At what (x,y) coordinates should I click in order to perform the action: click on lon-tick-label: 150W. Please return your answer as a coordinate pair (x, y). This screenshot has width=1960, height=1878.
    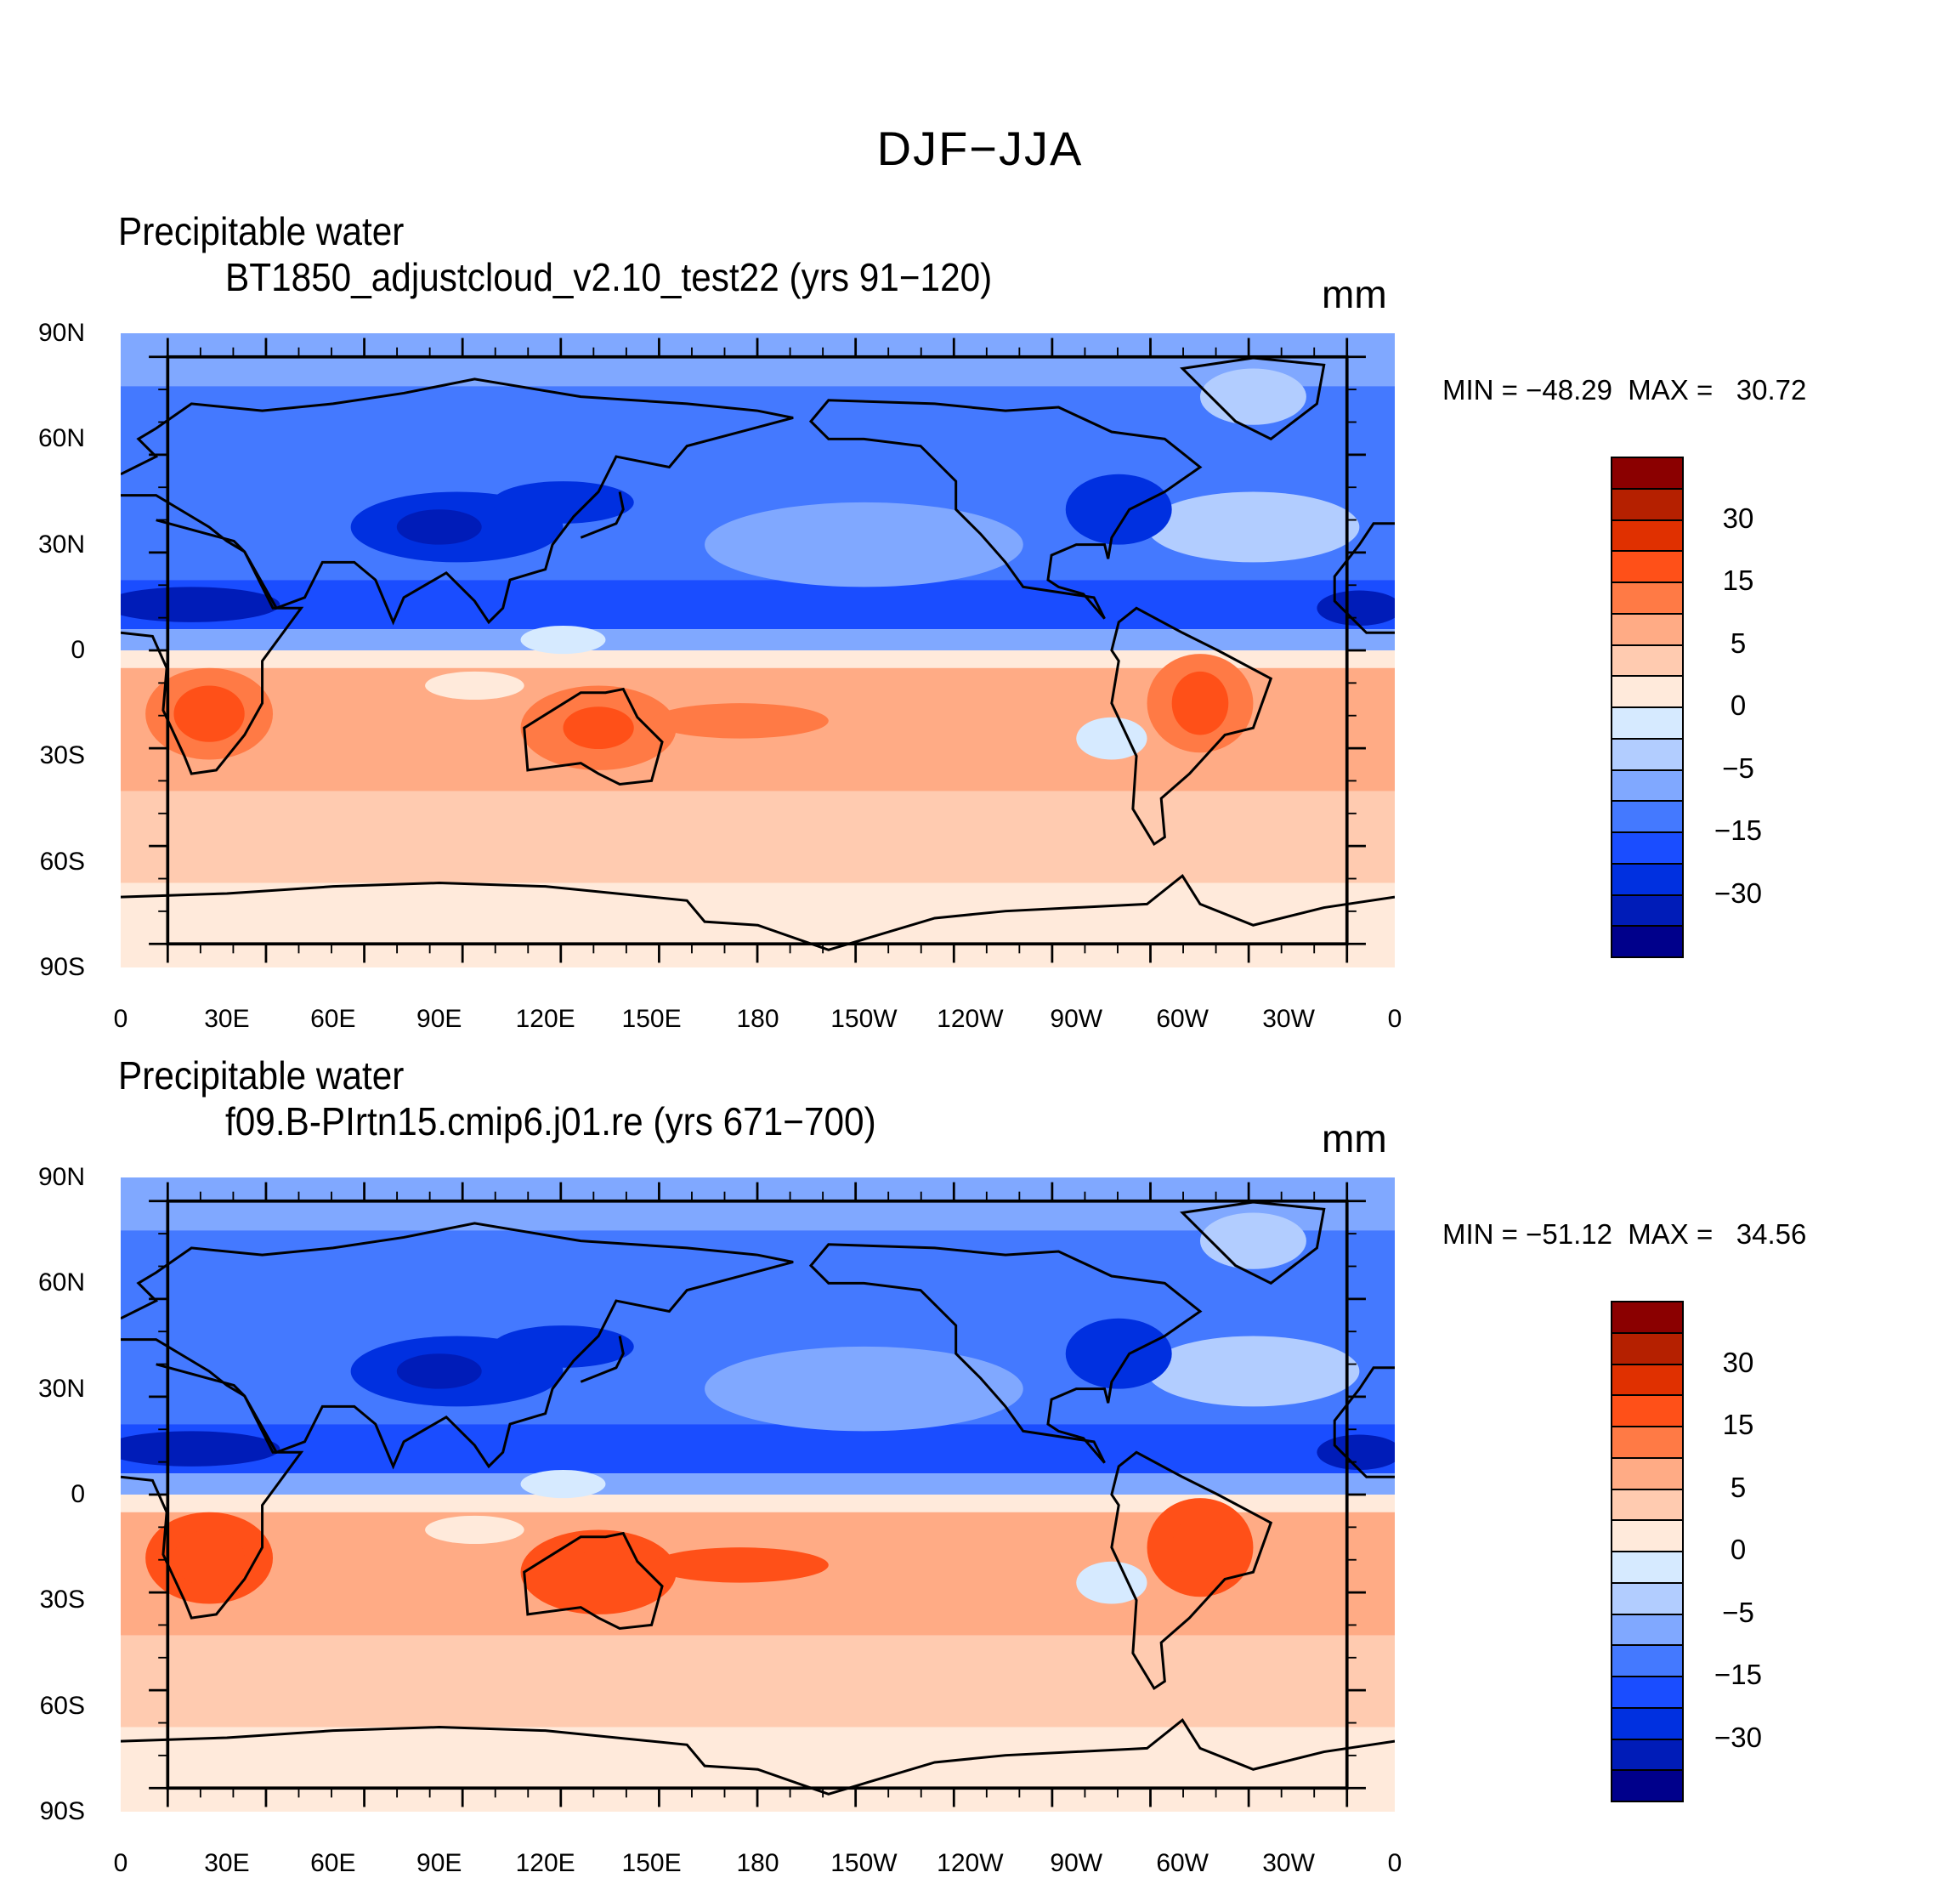
    Looking at the image, I should click on (864, 1019).